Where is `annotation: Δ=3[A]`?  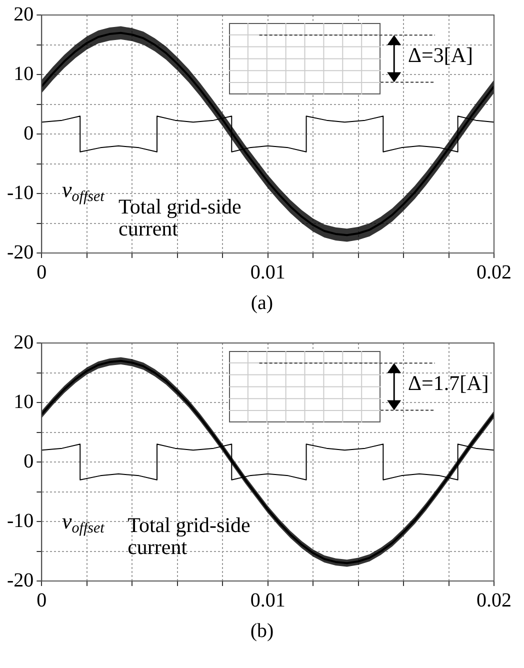 annotation: Δ=3[A] is located at coordinates (441, 55).